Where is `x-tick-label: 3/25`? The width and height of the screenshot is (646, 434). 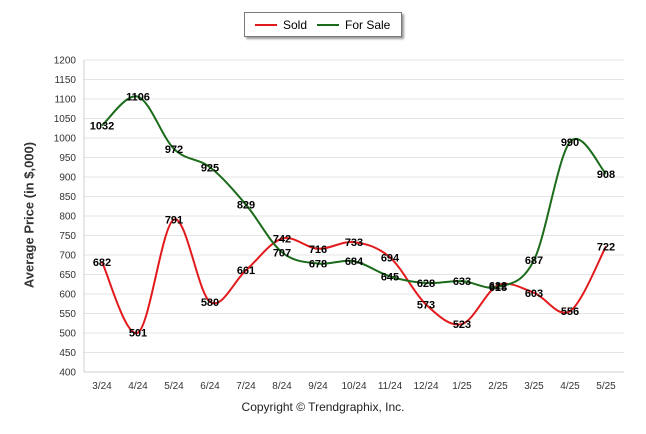
x-tick-label: 3/25 is located at coordinates (534, 386).